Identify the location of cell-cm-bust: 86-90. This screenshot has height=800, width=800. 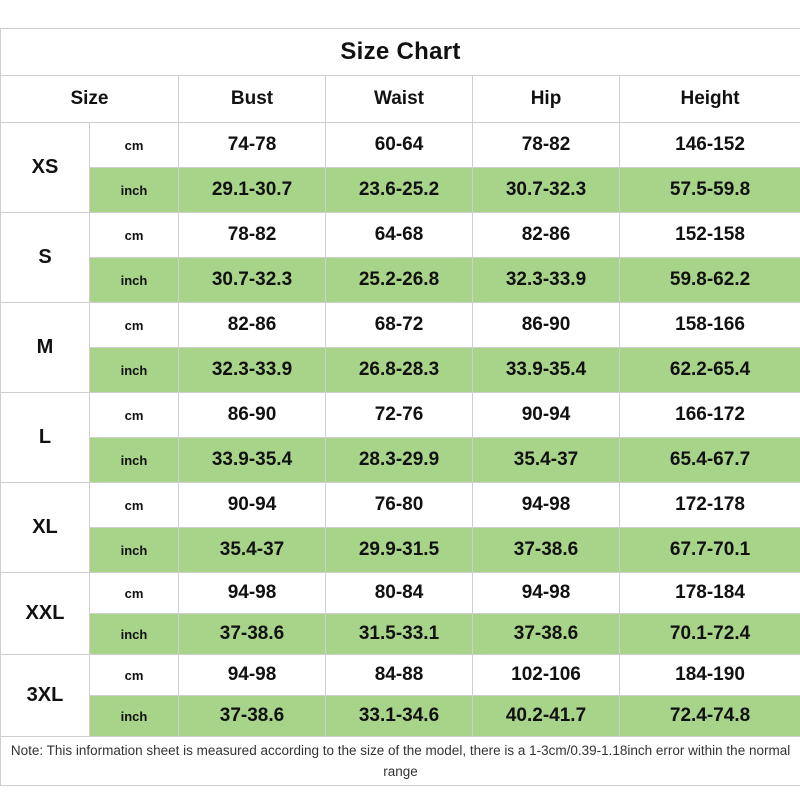
(252, 415).